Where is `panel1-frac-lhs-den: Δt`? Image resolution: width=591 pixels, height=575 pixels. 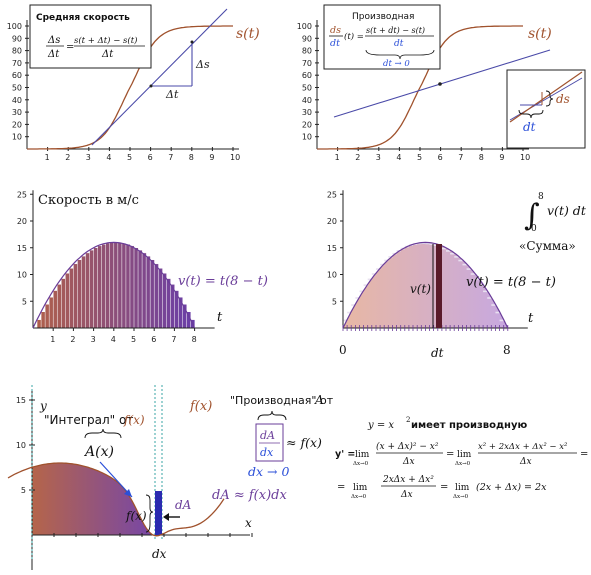 panel1-frac-lhs-den: Δt is located at coordinates (53, 54).